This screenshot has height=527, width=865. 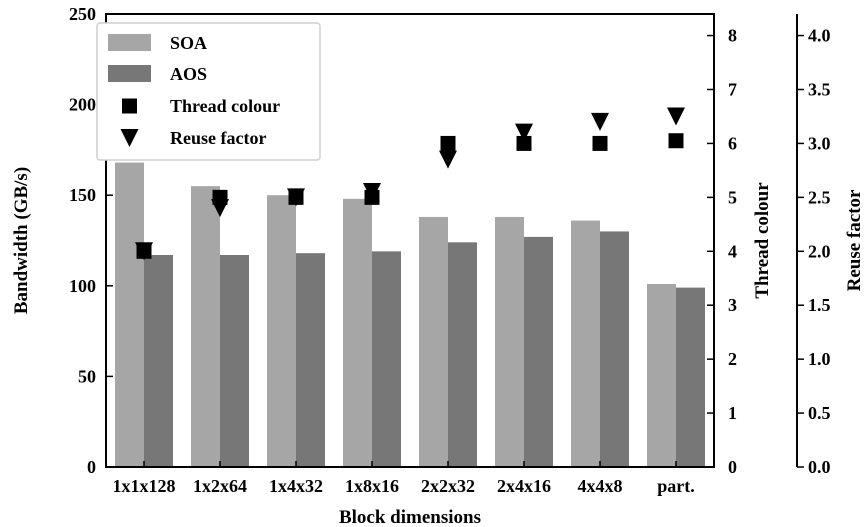 What do you see at coordinates (732, 36) in the screenshot?
I see `y2-tick-label: 8` at bounding box center [732, 36].